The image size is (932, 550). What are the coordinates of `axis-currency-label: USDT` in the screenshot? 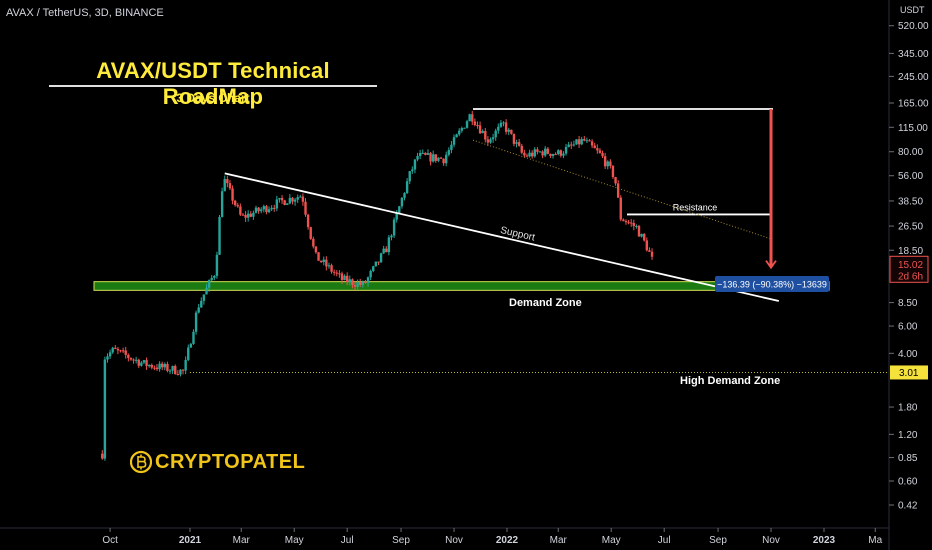 It's located at (912, 10).